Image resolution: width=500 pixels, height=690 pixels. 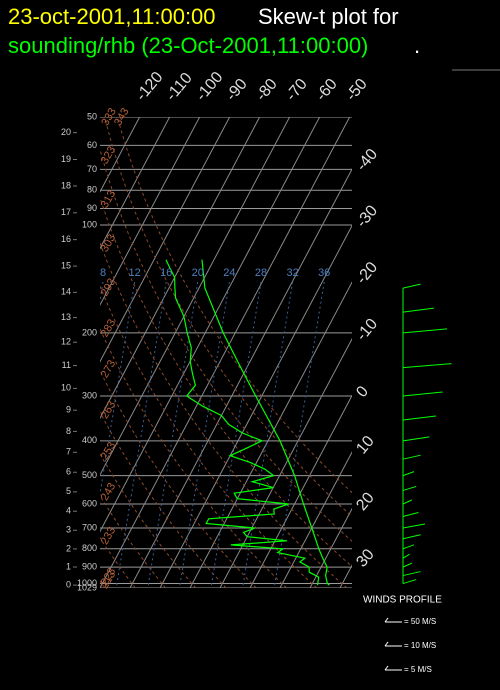 What do you see at coordinates (66, 365) in the screenshot?
I see `height-label: 11` at bounding box center [66, 365].